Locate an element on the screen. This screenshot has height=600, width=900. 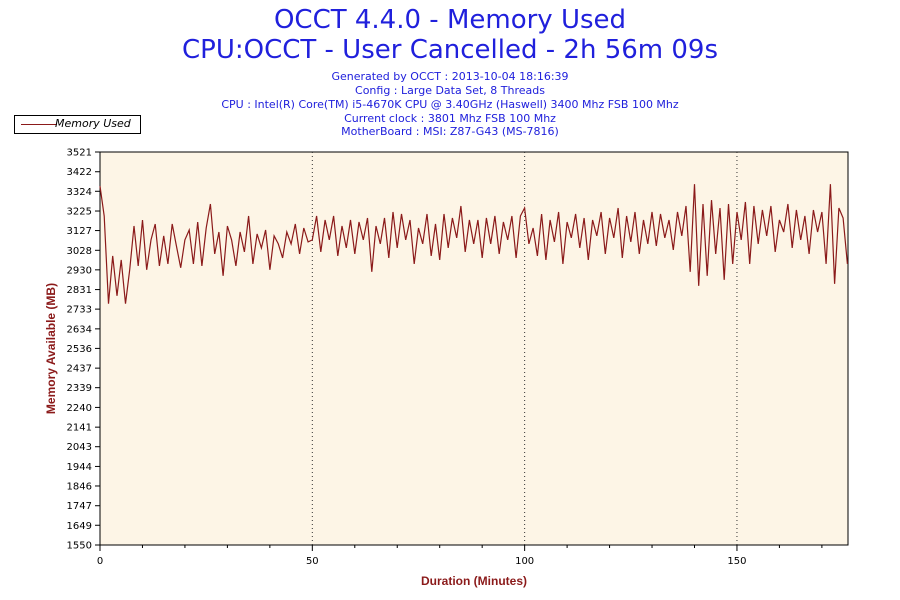
y-tick-label: 3127 is located at coordinates (79, 231).